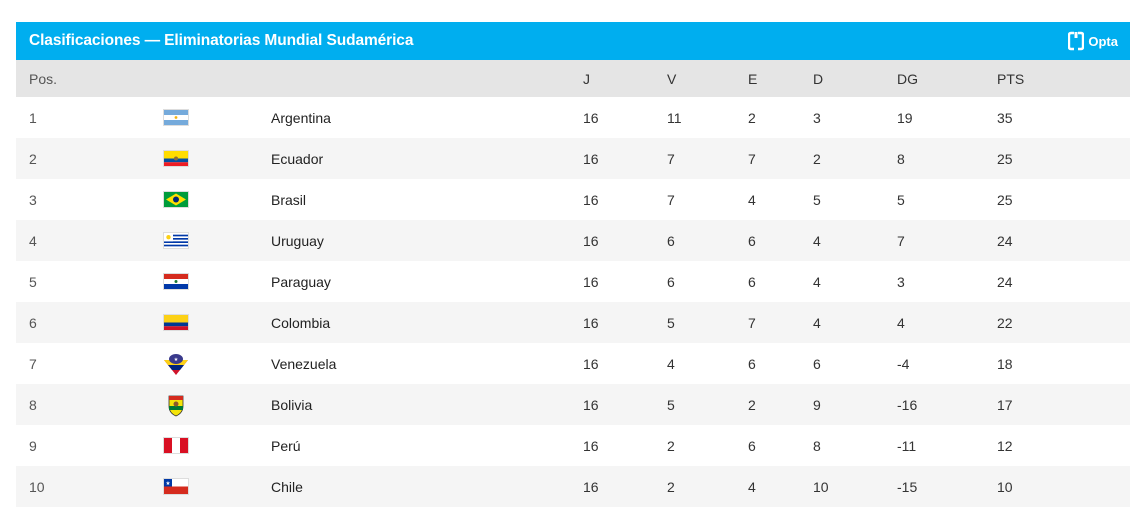 Image resolution: width=1147 pixels, height=522 pixels. What do you see at coordinates (674, 117) in the screenshot?
I see `row-v: 11` at bounding box center [674, 117].